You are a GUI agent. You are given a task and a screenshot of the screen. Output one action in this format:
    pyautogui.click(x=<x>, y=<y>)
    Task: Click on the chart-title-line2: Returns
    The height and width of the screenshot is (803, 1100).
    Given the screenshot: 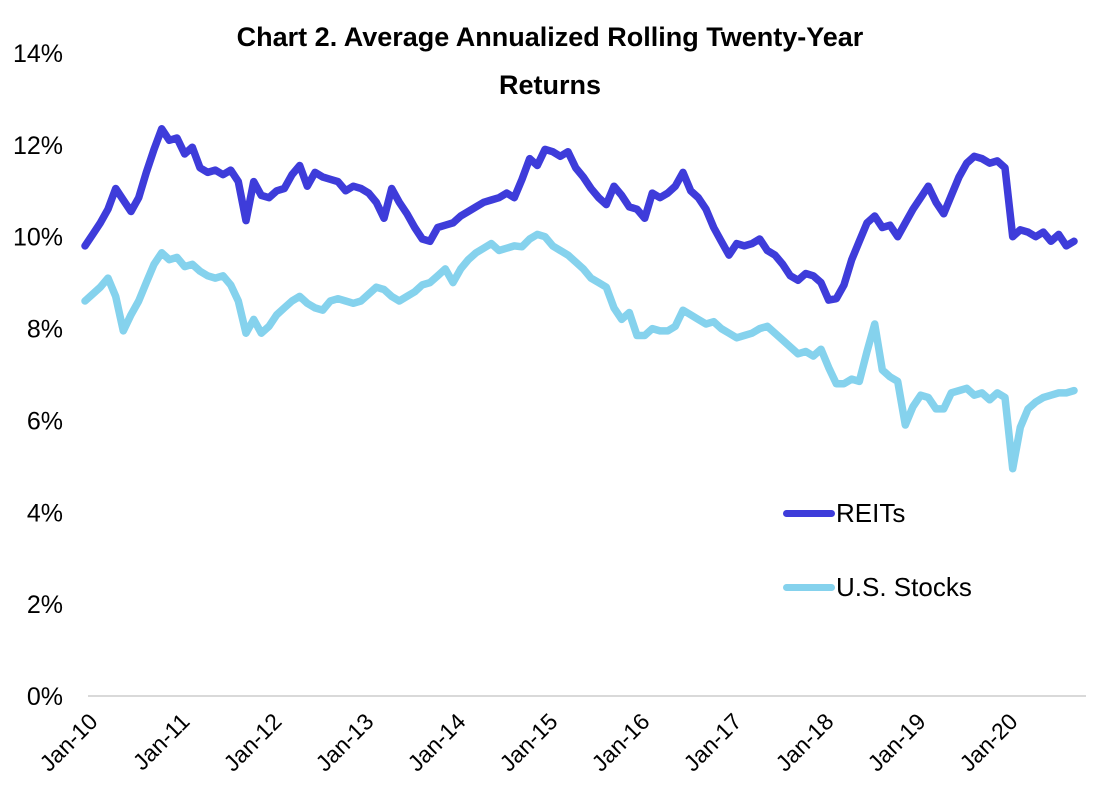 What is the action you would take?
    pyautogui.click(x=549, y=85)
    